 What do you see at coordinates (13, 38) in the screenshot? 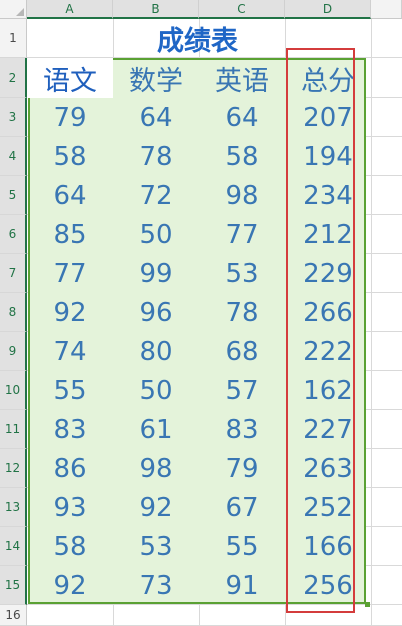
I see `row-header-1: 1` at bounding box center [13, 38].